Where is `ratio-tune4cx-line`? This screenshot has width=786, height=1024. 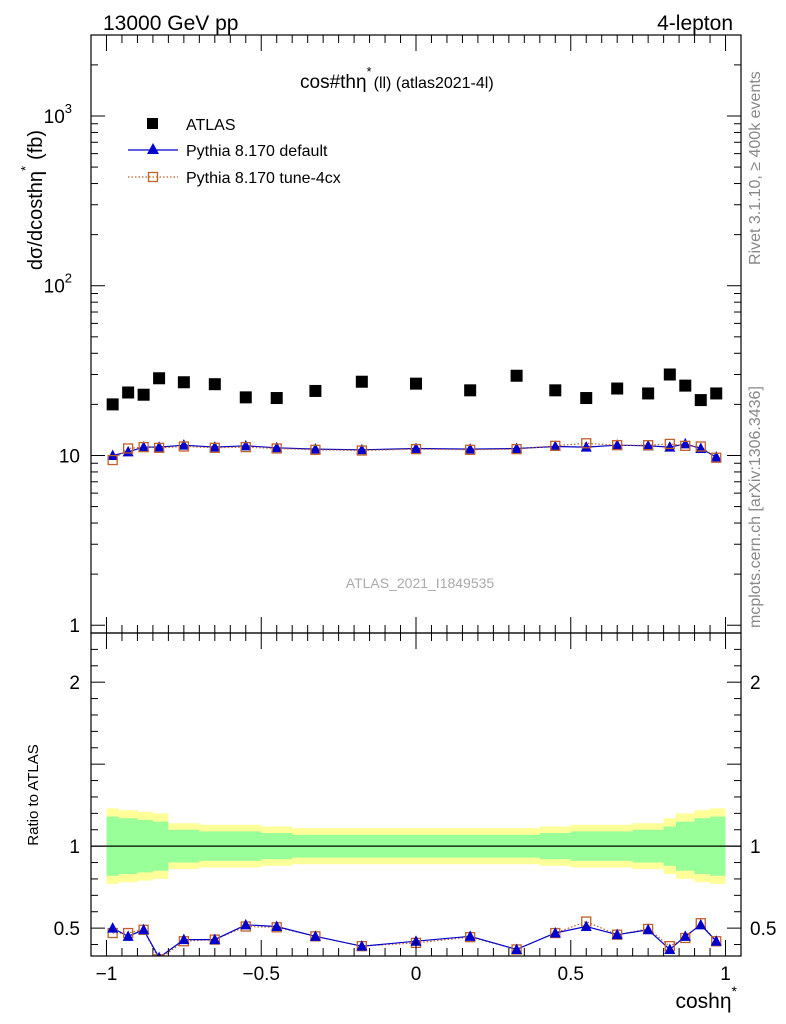 ratio-tune4cx-line is located at coordinates (414, 938).